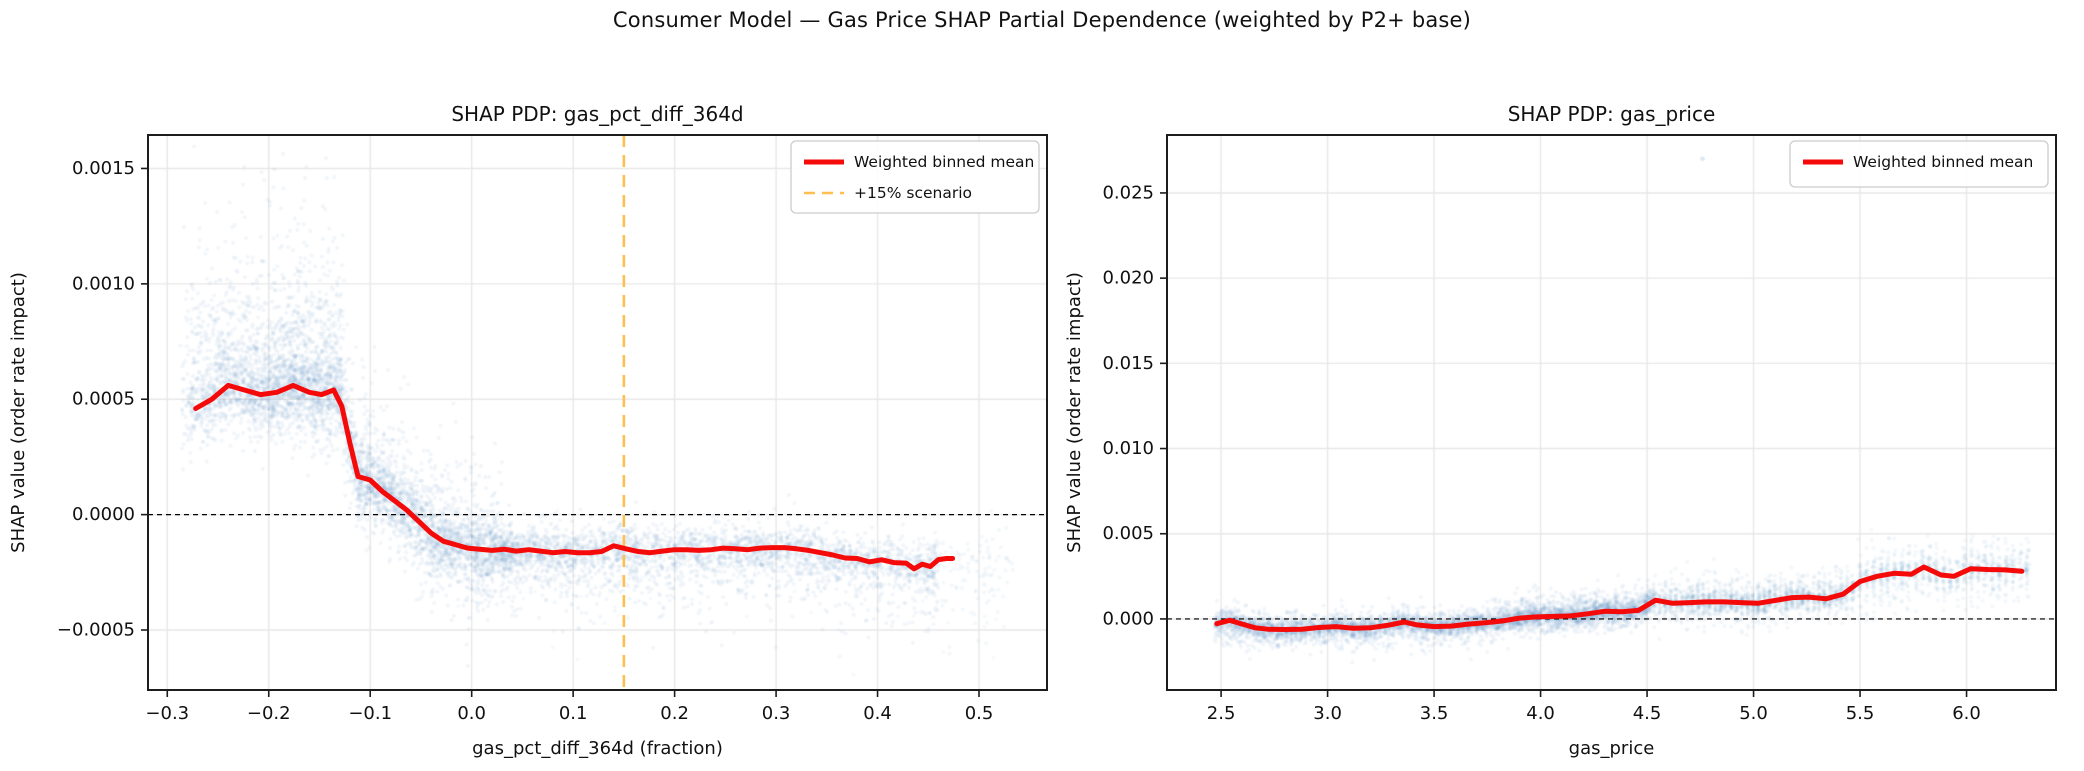  Describe the element at coordinates (776, 713) in the screenshot. I see `x-tick-label: 0.3` at that location.